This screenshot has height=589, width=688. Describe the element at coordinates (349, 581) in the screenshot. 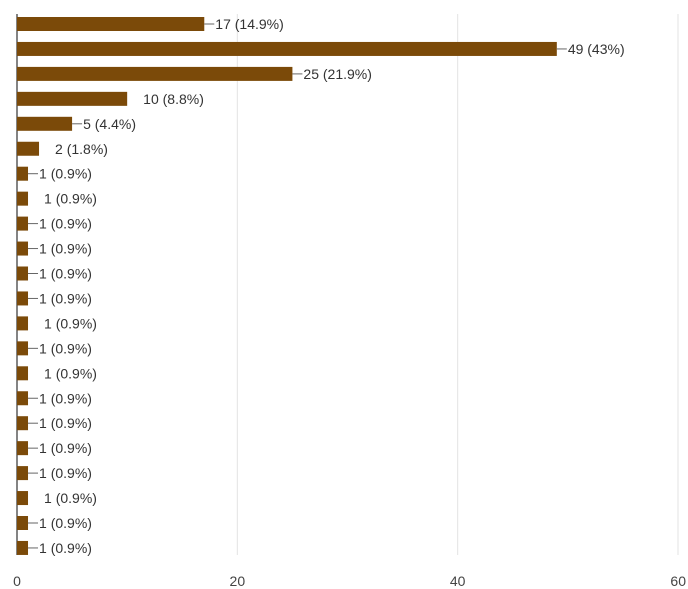

I see `x-axis-ticks: 0 20 40 60` at that location.